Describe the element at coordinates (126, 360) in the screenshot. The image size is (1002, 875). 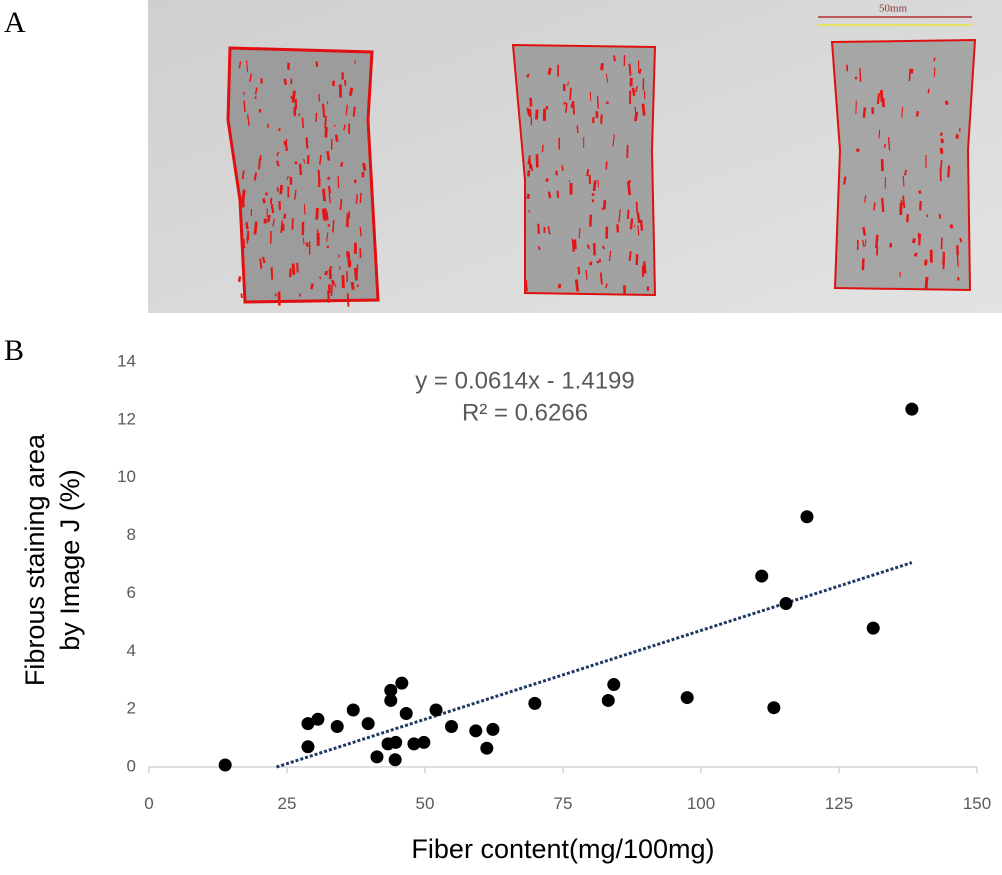
I see `y-tick-label: 14` at that location.